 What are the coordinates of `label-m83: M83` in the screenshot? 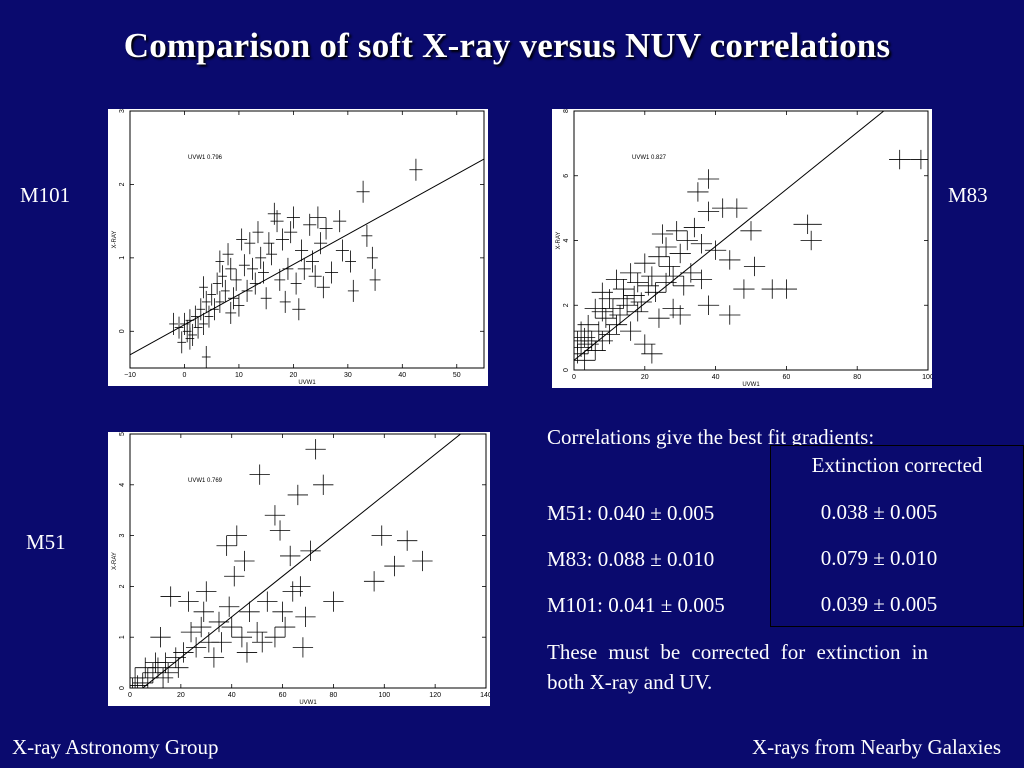 It's located at (968, 195).